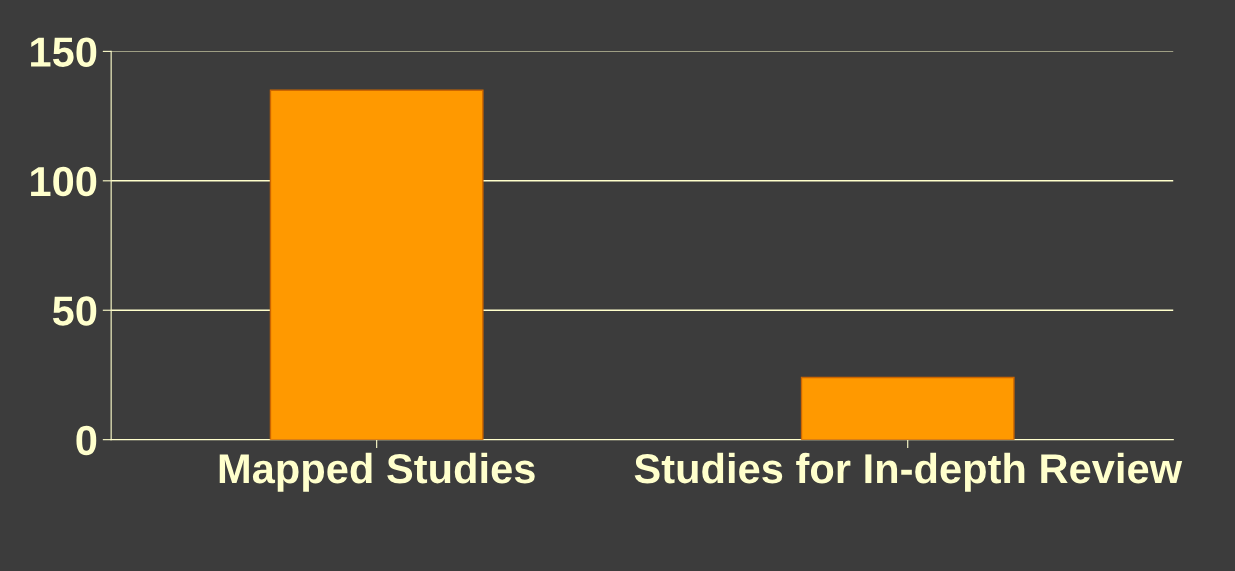 Image resolution: width=1235 pixels, height=571 pixels. I want to click on y-tick-label: 0, so click(86, 440).